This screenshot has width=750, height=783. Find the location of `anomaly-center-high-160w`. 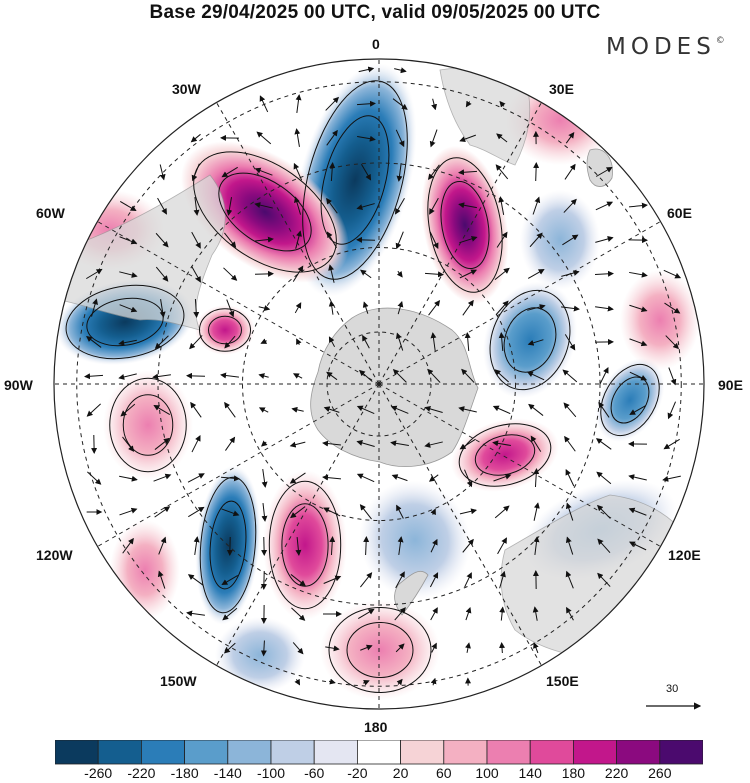

anomaly-center-high-160w is located at coordinates (305, 545).